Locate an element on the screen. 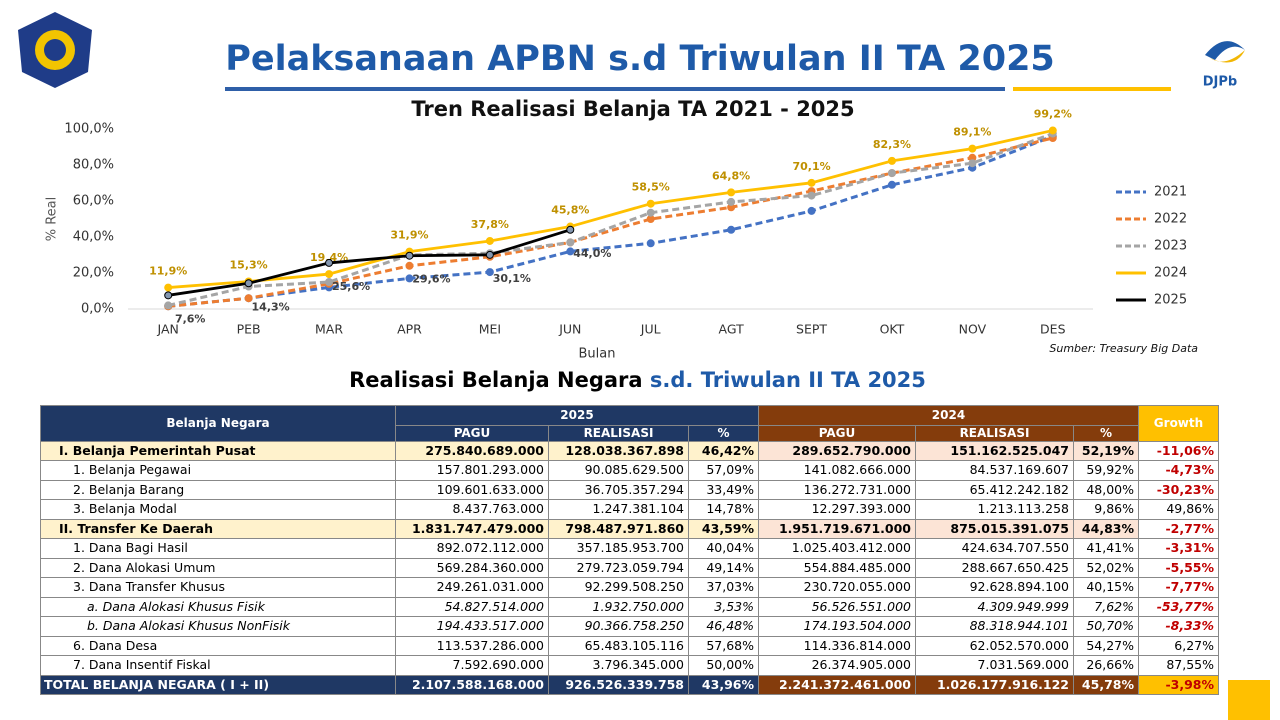  table-row: Belanja Negara 2025 2024 Growth is located at coordinates (629, 423).